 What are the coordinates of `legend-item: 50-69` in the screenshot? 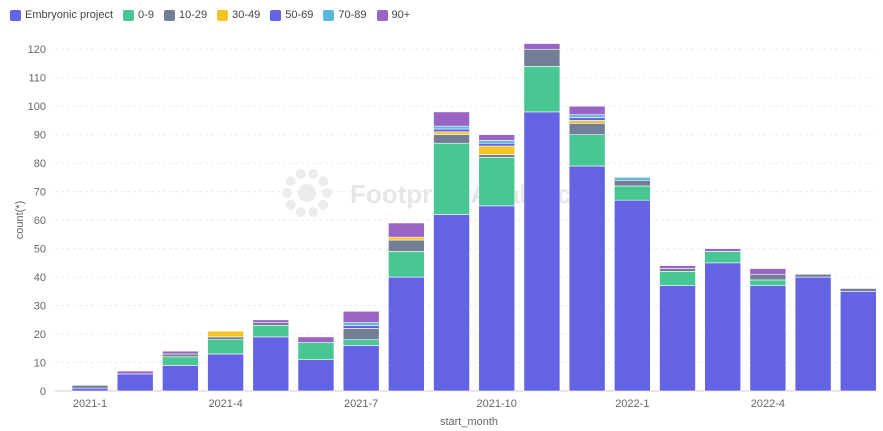 It's located at (291, 15).